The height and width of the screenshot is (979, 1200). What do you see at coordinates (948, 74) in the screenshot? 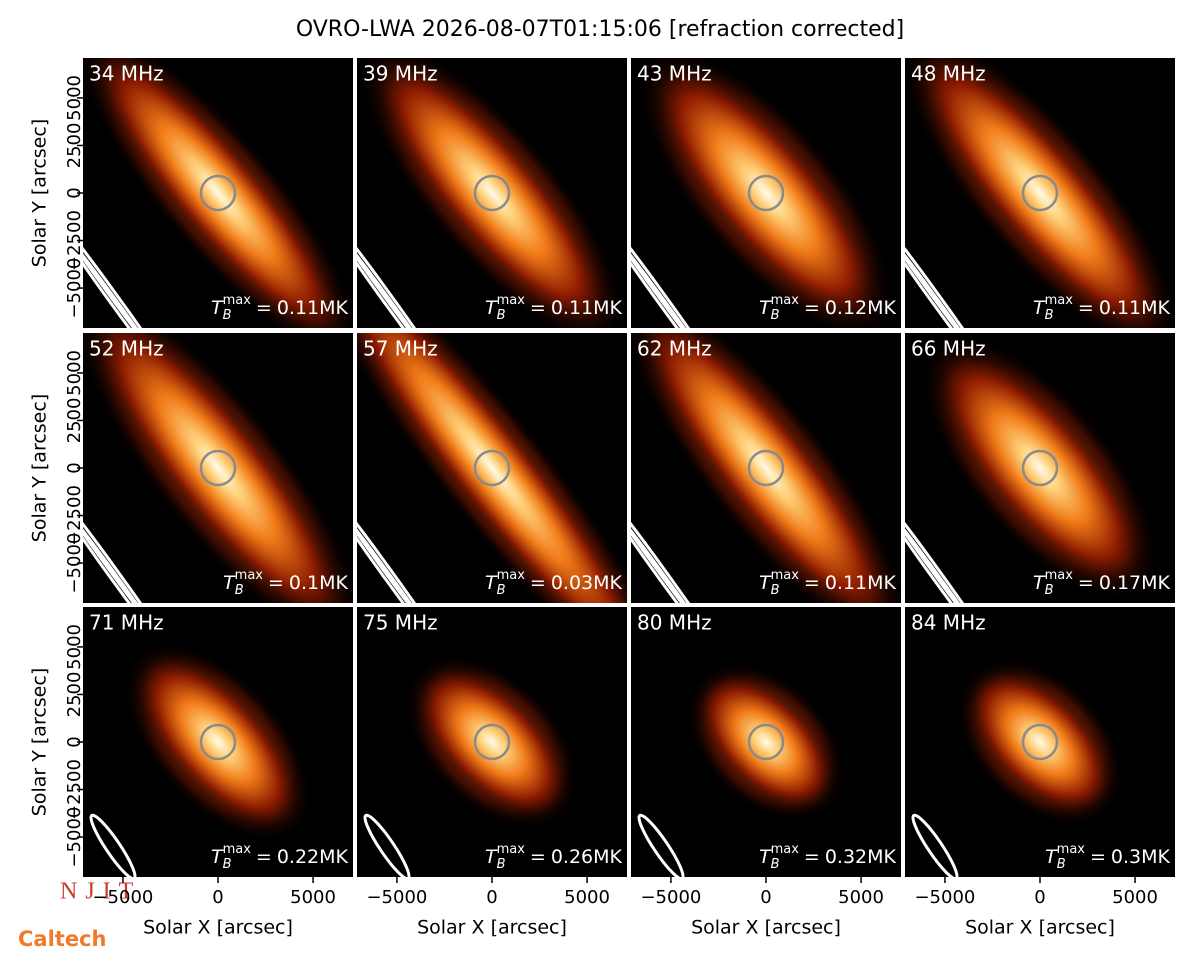
I see `panel-label: 48 MHz` at bounding box center [948, 74].